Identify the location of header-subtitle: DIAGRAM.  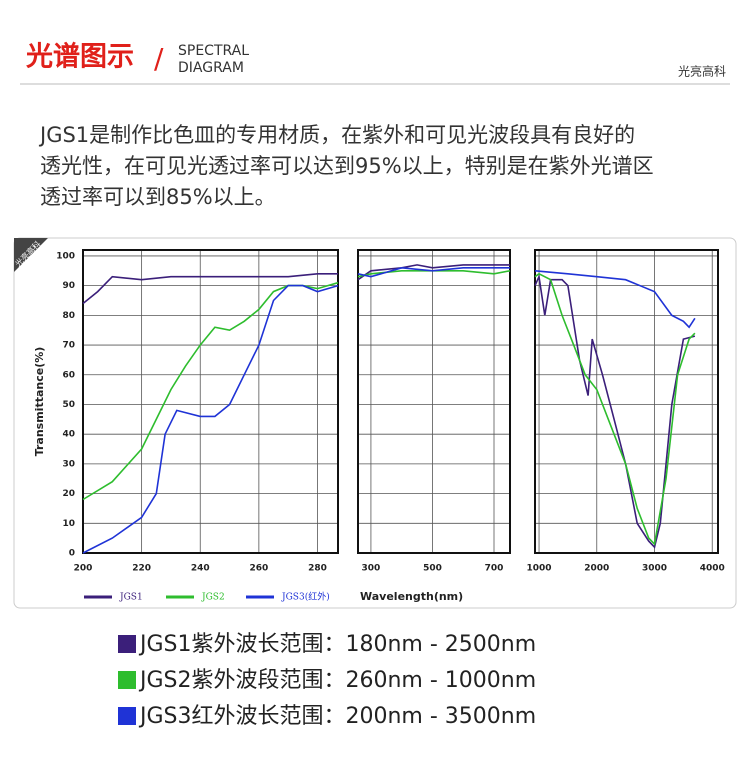
(211, 68).